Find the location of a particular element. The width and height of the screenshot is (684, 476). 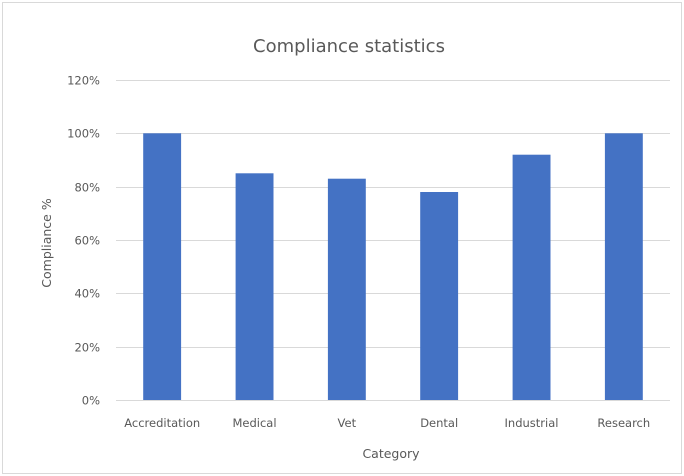

bar-vet is located at coordinates (346, 289).